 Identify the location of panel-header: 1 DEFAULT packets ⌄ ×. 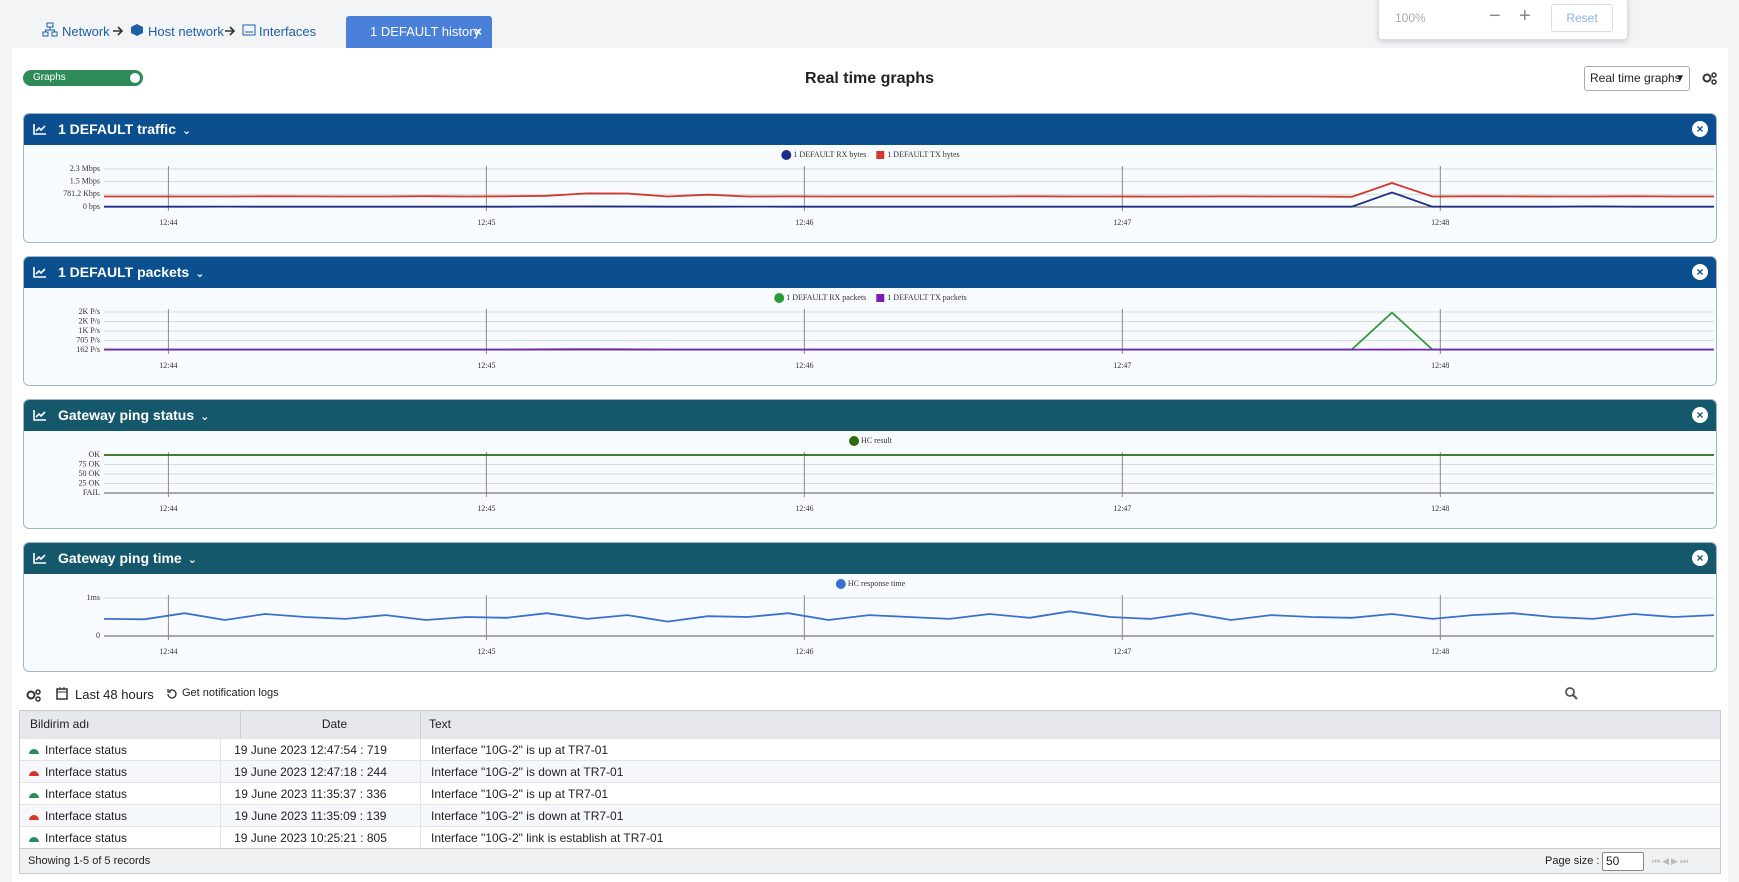
(870, 272).